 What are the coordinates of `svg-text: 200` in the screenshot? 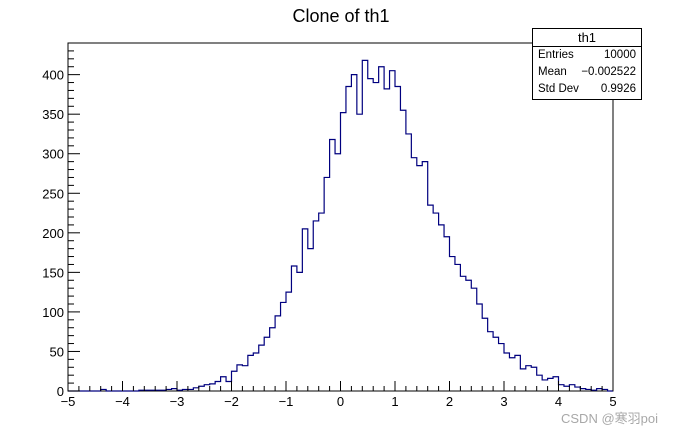 It's located at (53, 233).